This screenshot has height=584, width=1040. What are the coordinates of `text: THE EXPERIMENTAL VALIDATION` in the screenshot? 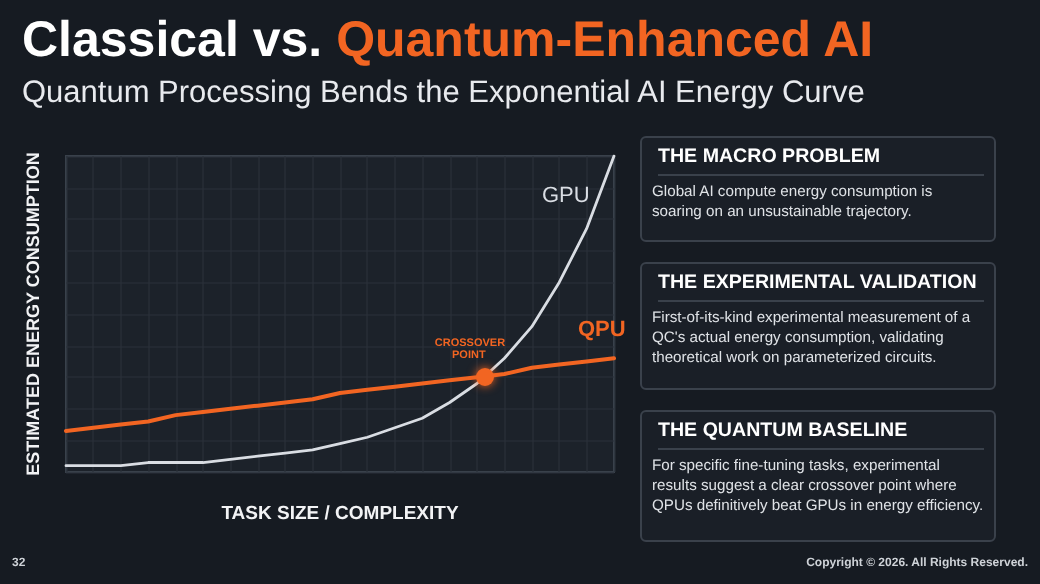 It's located at (821, 287).